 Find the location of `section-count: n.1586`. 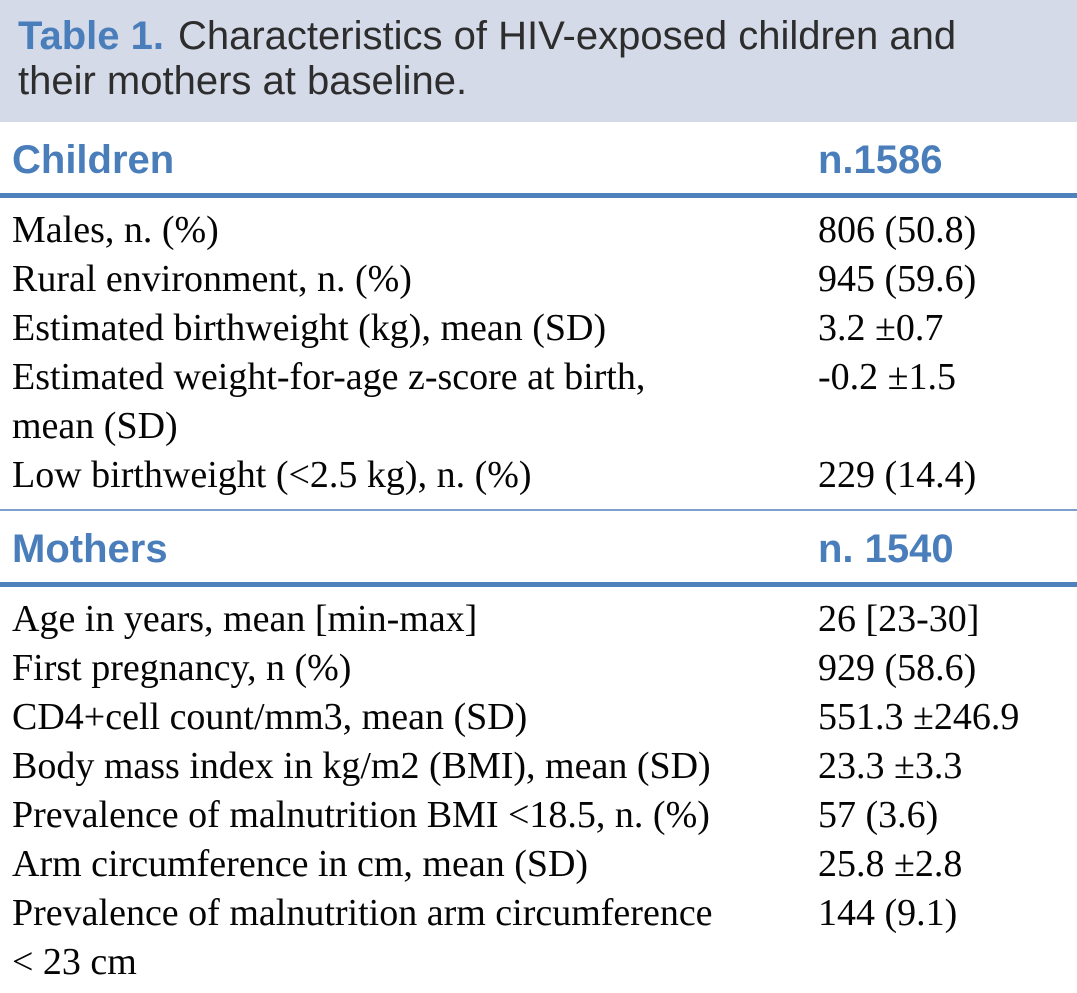

section-count: n.1586 is located at coordinates (880, 160).